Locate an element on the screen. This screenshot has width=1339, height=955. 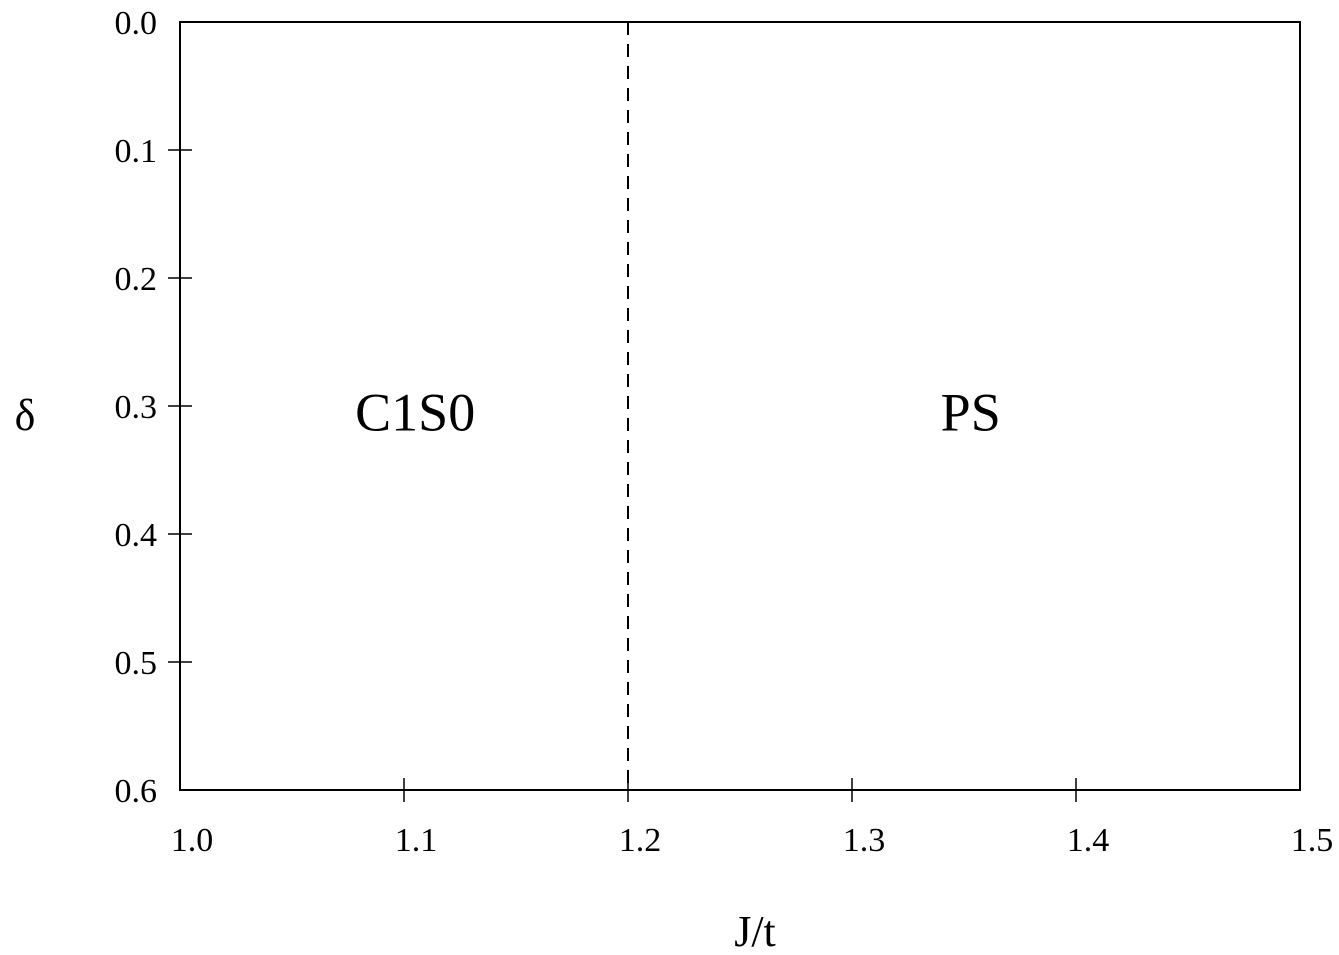
y-tick-label: 0.4 is located at coordinates (136, 535).